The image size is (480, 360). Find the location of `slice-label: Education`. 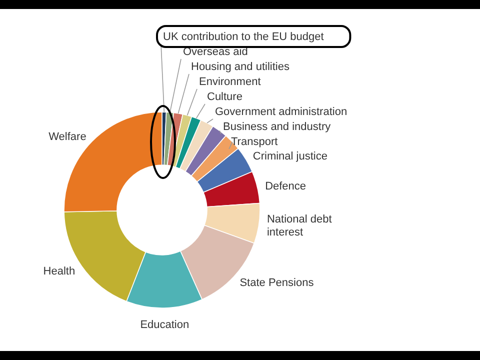

slice-label: Education is located at coordinates (165, 324).